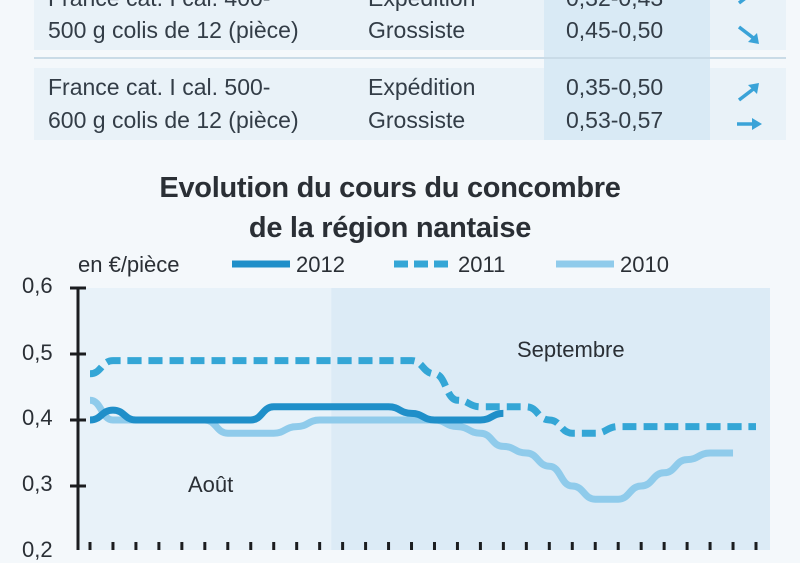 Image resolution: width=800 pixels, height=563 pixels. What do you see at coordinates (614, 7) in the screenshot?
I see `price-range: 0,32-0,43` at bounding box center [614, 7].